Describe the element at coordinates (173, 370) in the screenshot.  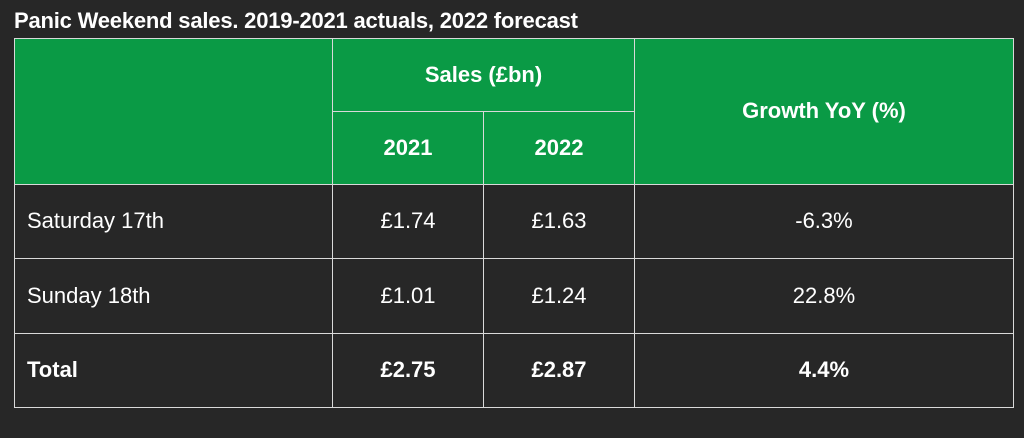
I see `row-label-total: Total` at that location.